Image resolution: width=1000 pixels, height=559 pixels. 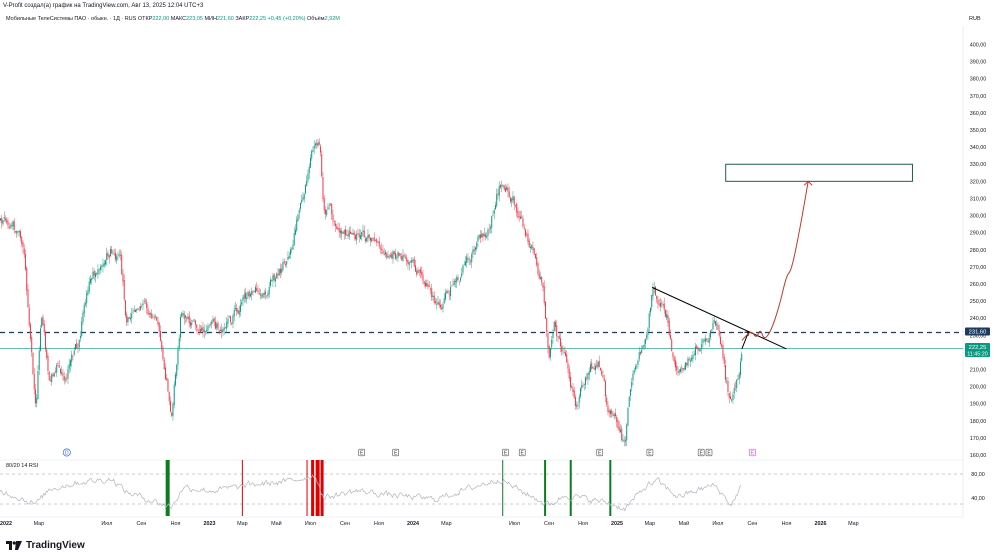 I want to click on rsi-indicator-label: 80/20 14 RSI, so click(x=22, y=466).